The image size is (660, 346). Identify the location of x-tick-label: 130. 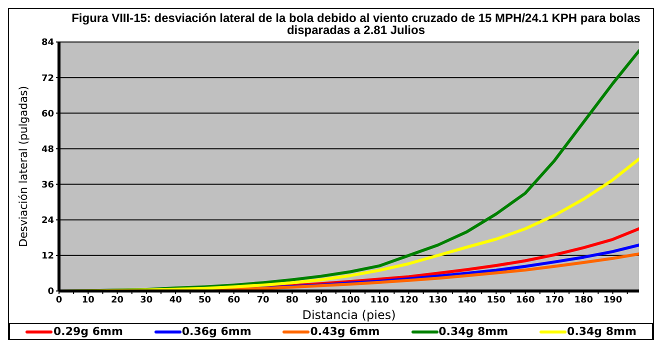
(438, 300).